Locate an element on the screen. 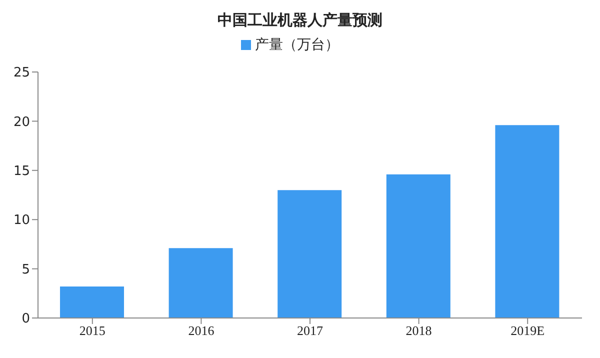  x-tick-label: 2016 is located at coordinates (201, 330).